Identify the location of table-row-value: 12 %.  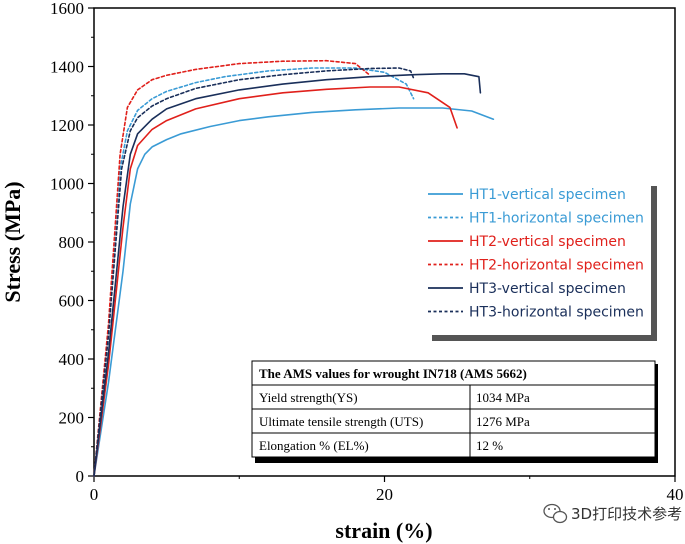
(489, 445).